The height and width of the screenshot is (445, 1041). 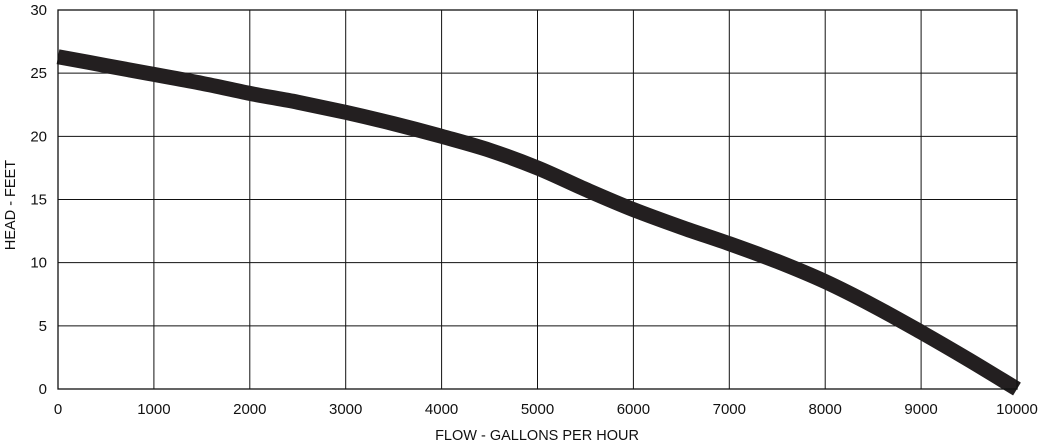 I want to click on y-axis-title: HEAD - FEET, so click(x=11, y=205).